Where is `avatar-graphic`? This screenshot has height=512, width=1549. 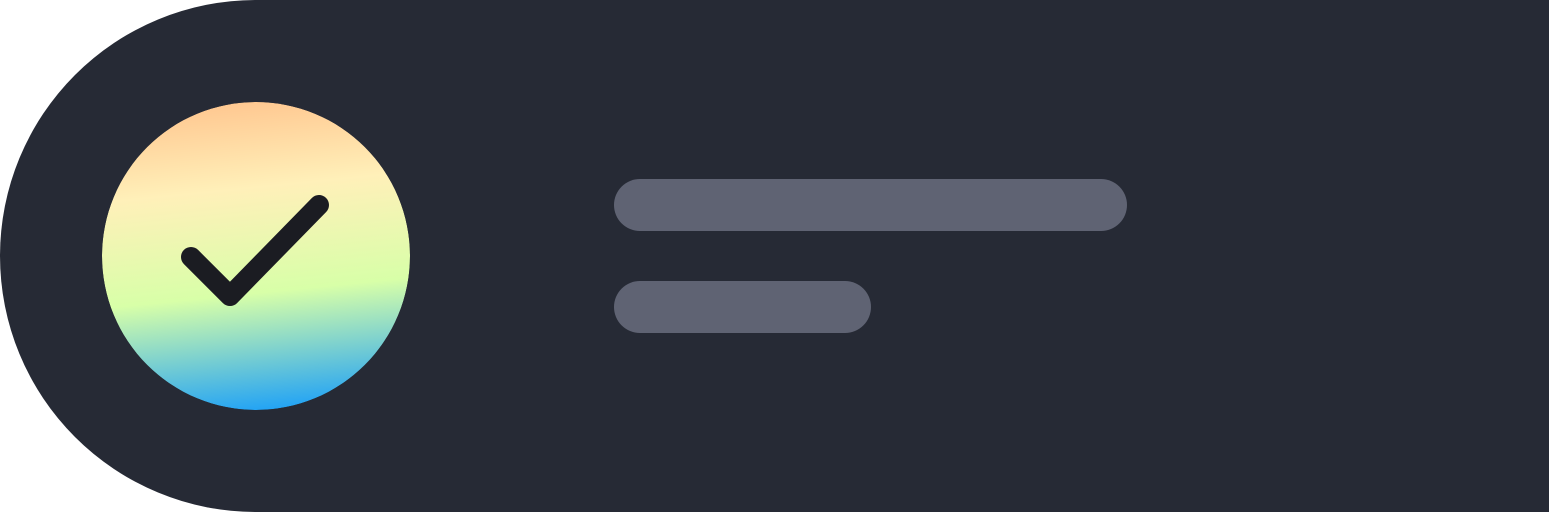 avatar-graphic is located at coordinates (256, 256).